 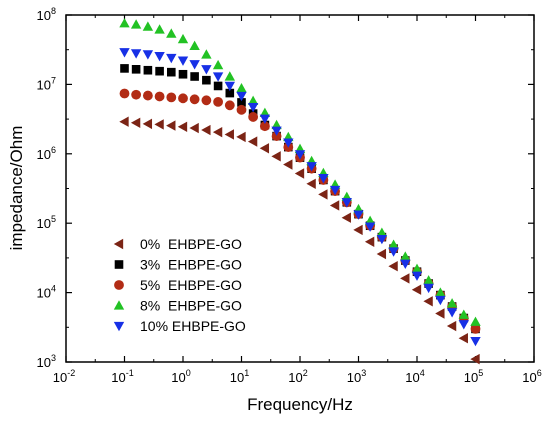 I want to click on x-tick-label: 10⁴, so click(x=414, y=376).